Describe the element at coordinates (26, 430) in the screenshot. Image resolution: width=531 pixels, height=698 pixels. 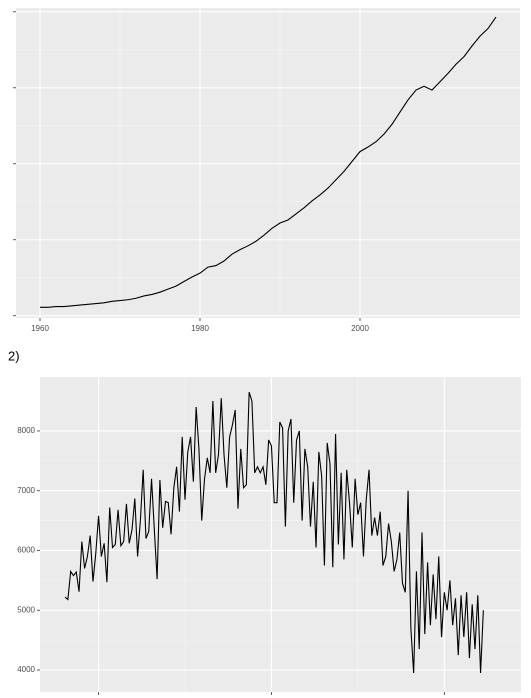
I see `y-tick-label: 8000` at that location.